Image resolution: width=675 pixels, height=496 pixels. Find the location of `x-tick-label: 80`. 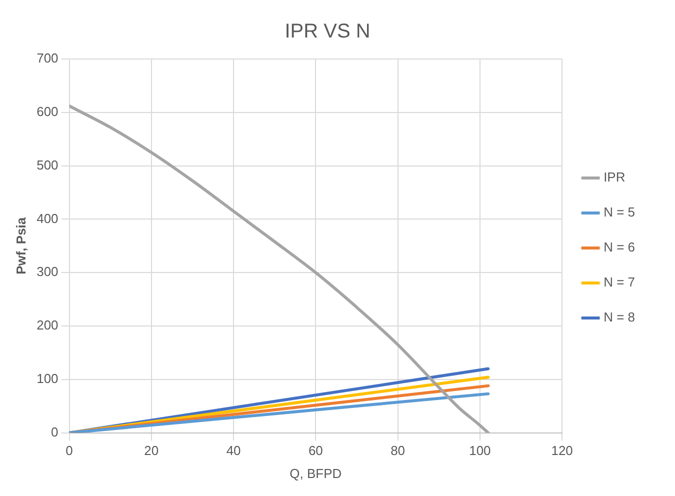

x-tick-label: 80 is located at coordinates (398, 450).